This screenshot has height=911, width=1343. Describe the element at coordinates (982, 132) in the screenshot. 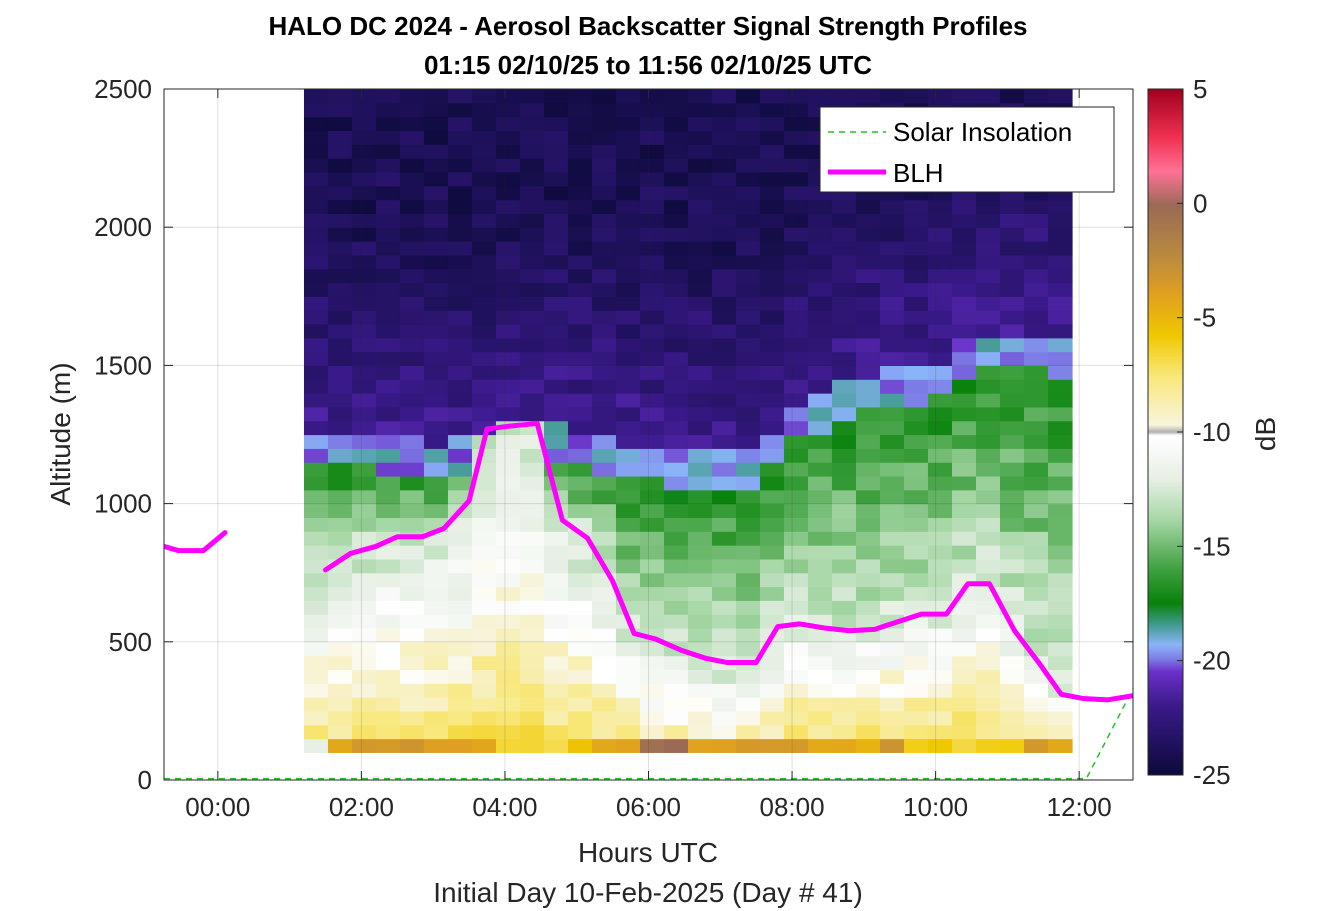

I see `legend-solar-label: Solar Insolation` at that location.